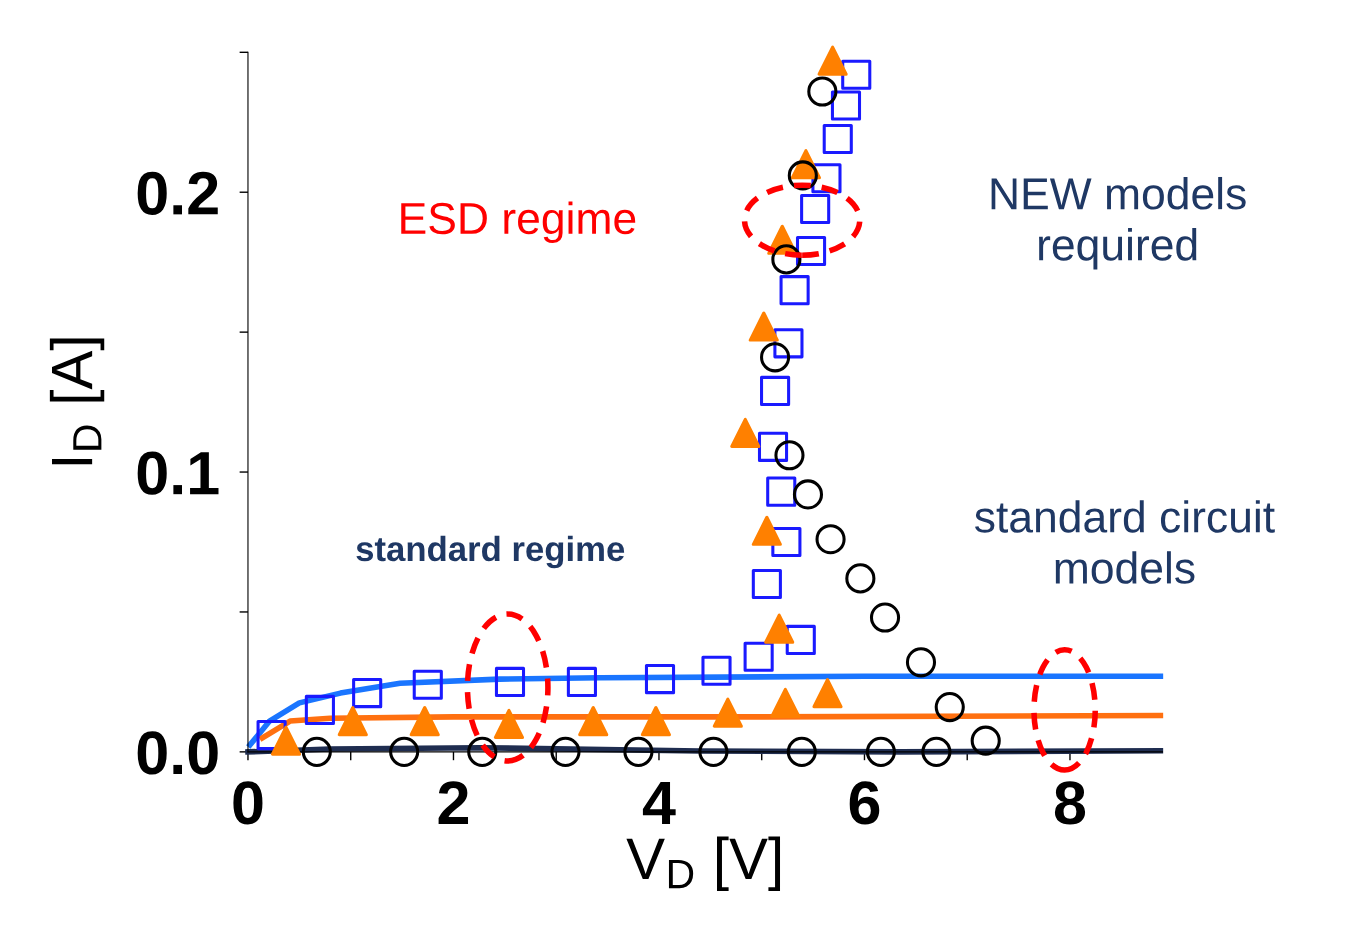  Describe the element at coordinates (1118, 223) in the screenshot. I see `annotation: NEW models required` at that location.